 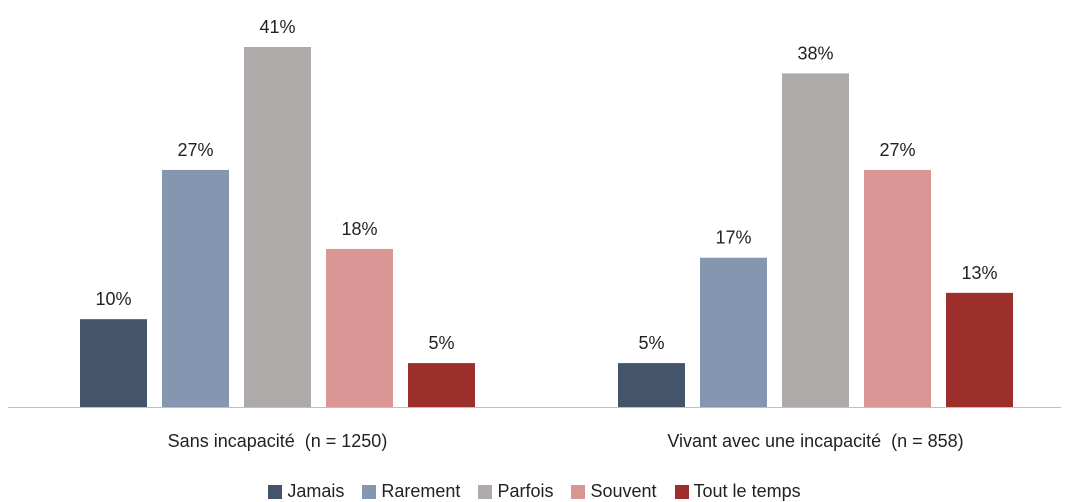 What do you see at coordinates (815, 441) in the screenshot?
I see `category-label-2: Vivant avec une incapacité (n = 858)` at bounding box center [815, 441].